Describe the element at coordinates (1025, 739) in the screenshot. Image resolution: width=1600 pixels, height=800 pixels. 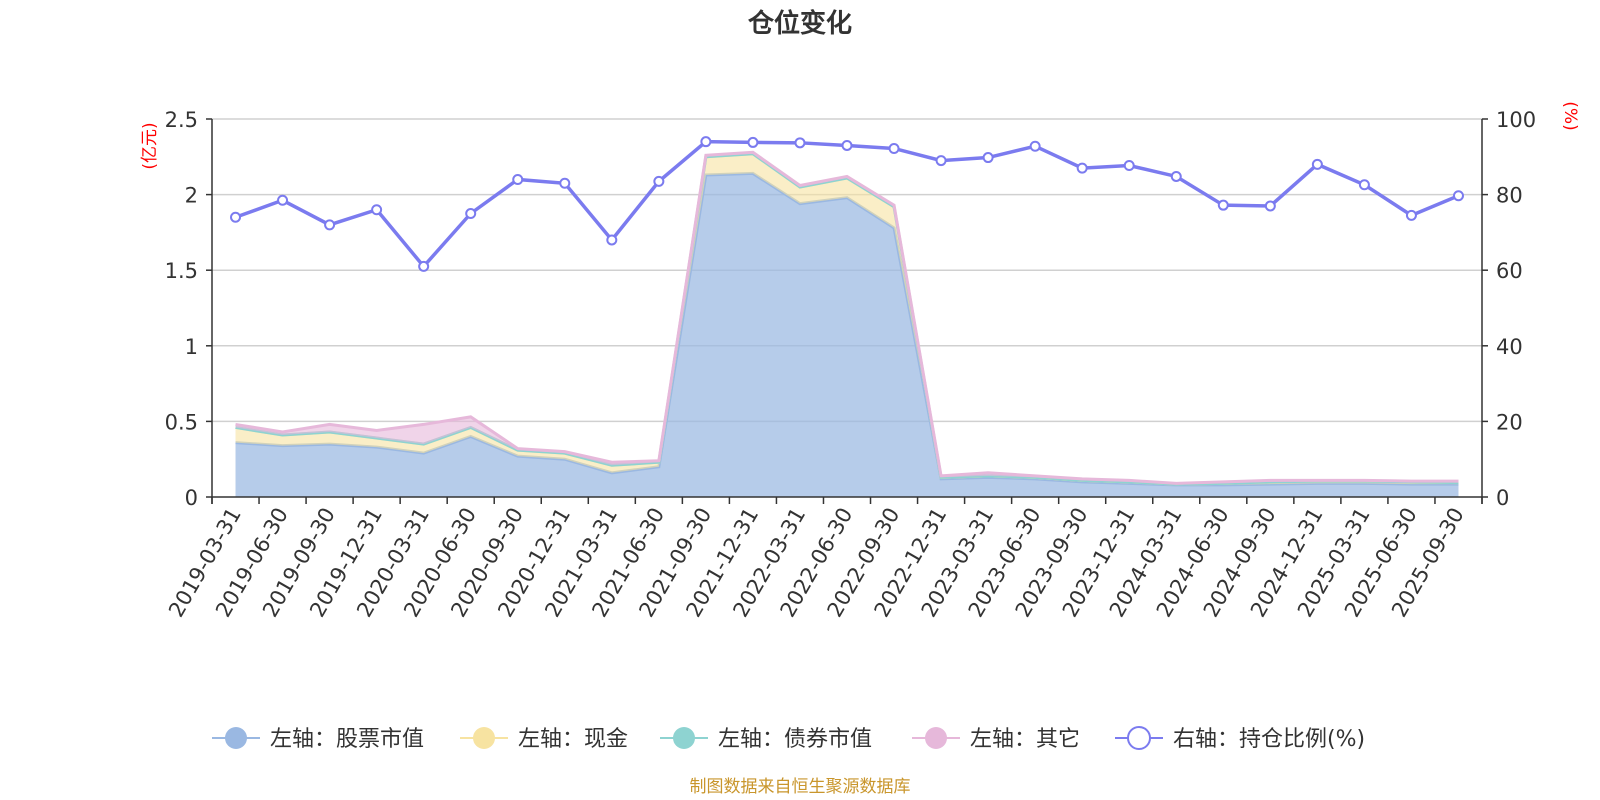
I see `legend-label: 左轴：其它` at that location.